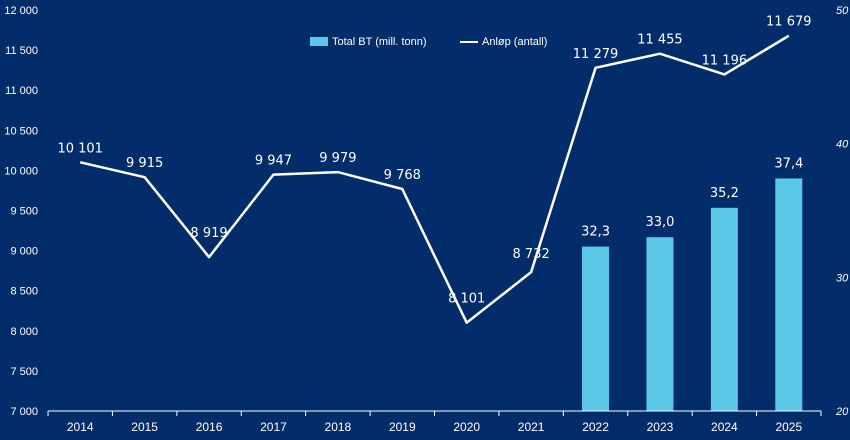 The height and width of the screenshot is (440, 850). Describe the element at coordinates (788, 163) in the screenshot. I see `bar-value-label: 37,4` at that location.